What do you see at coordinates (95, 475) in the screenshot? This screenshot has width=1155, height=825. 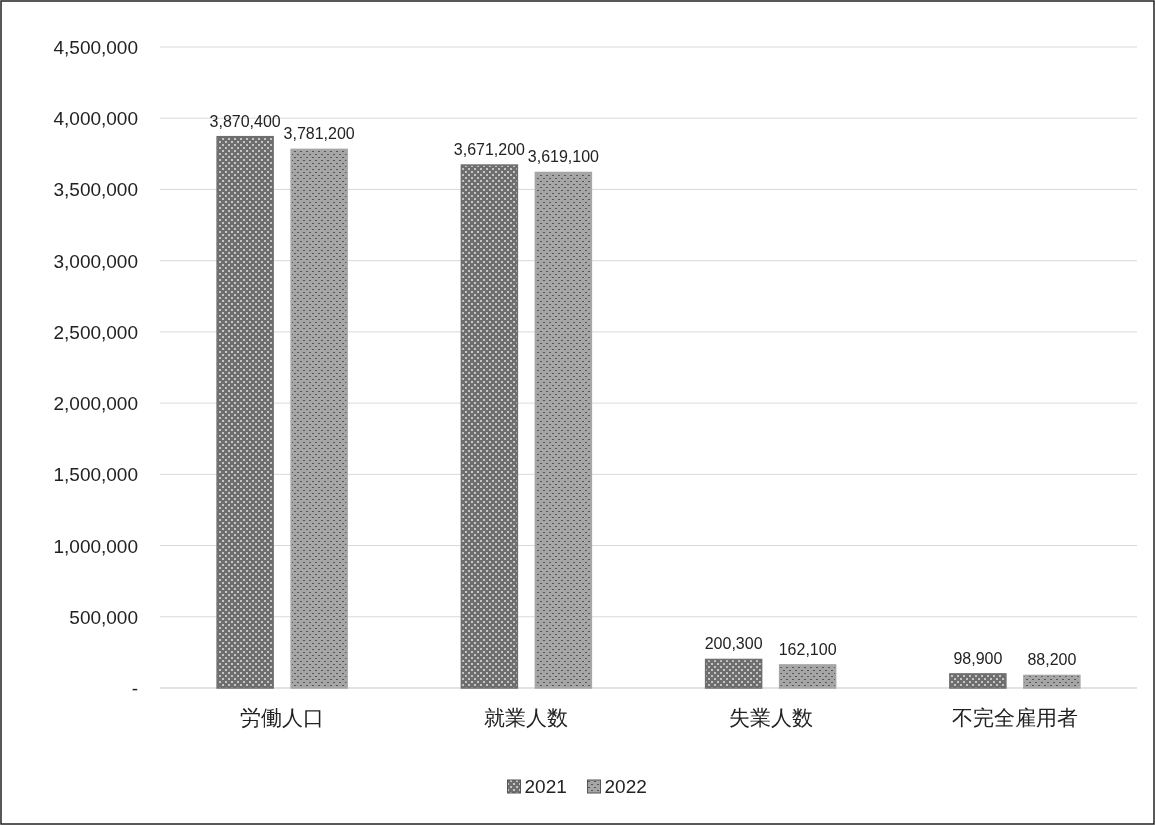 I see `y-tick-label: 1,500,000` at bounding box center [95, 475].